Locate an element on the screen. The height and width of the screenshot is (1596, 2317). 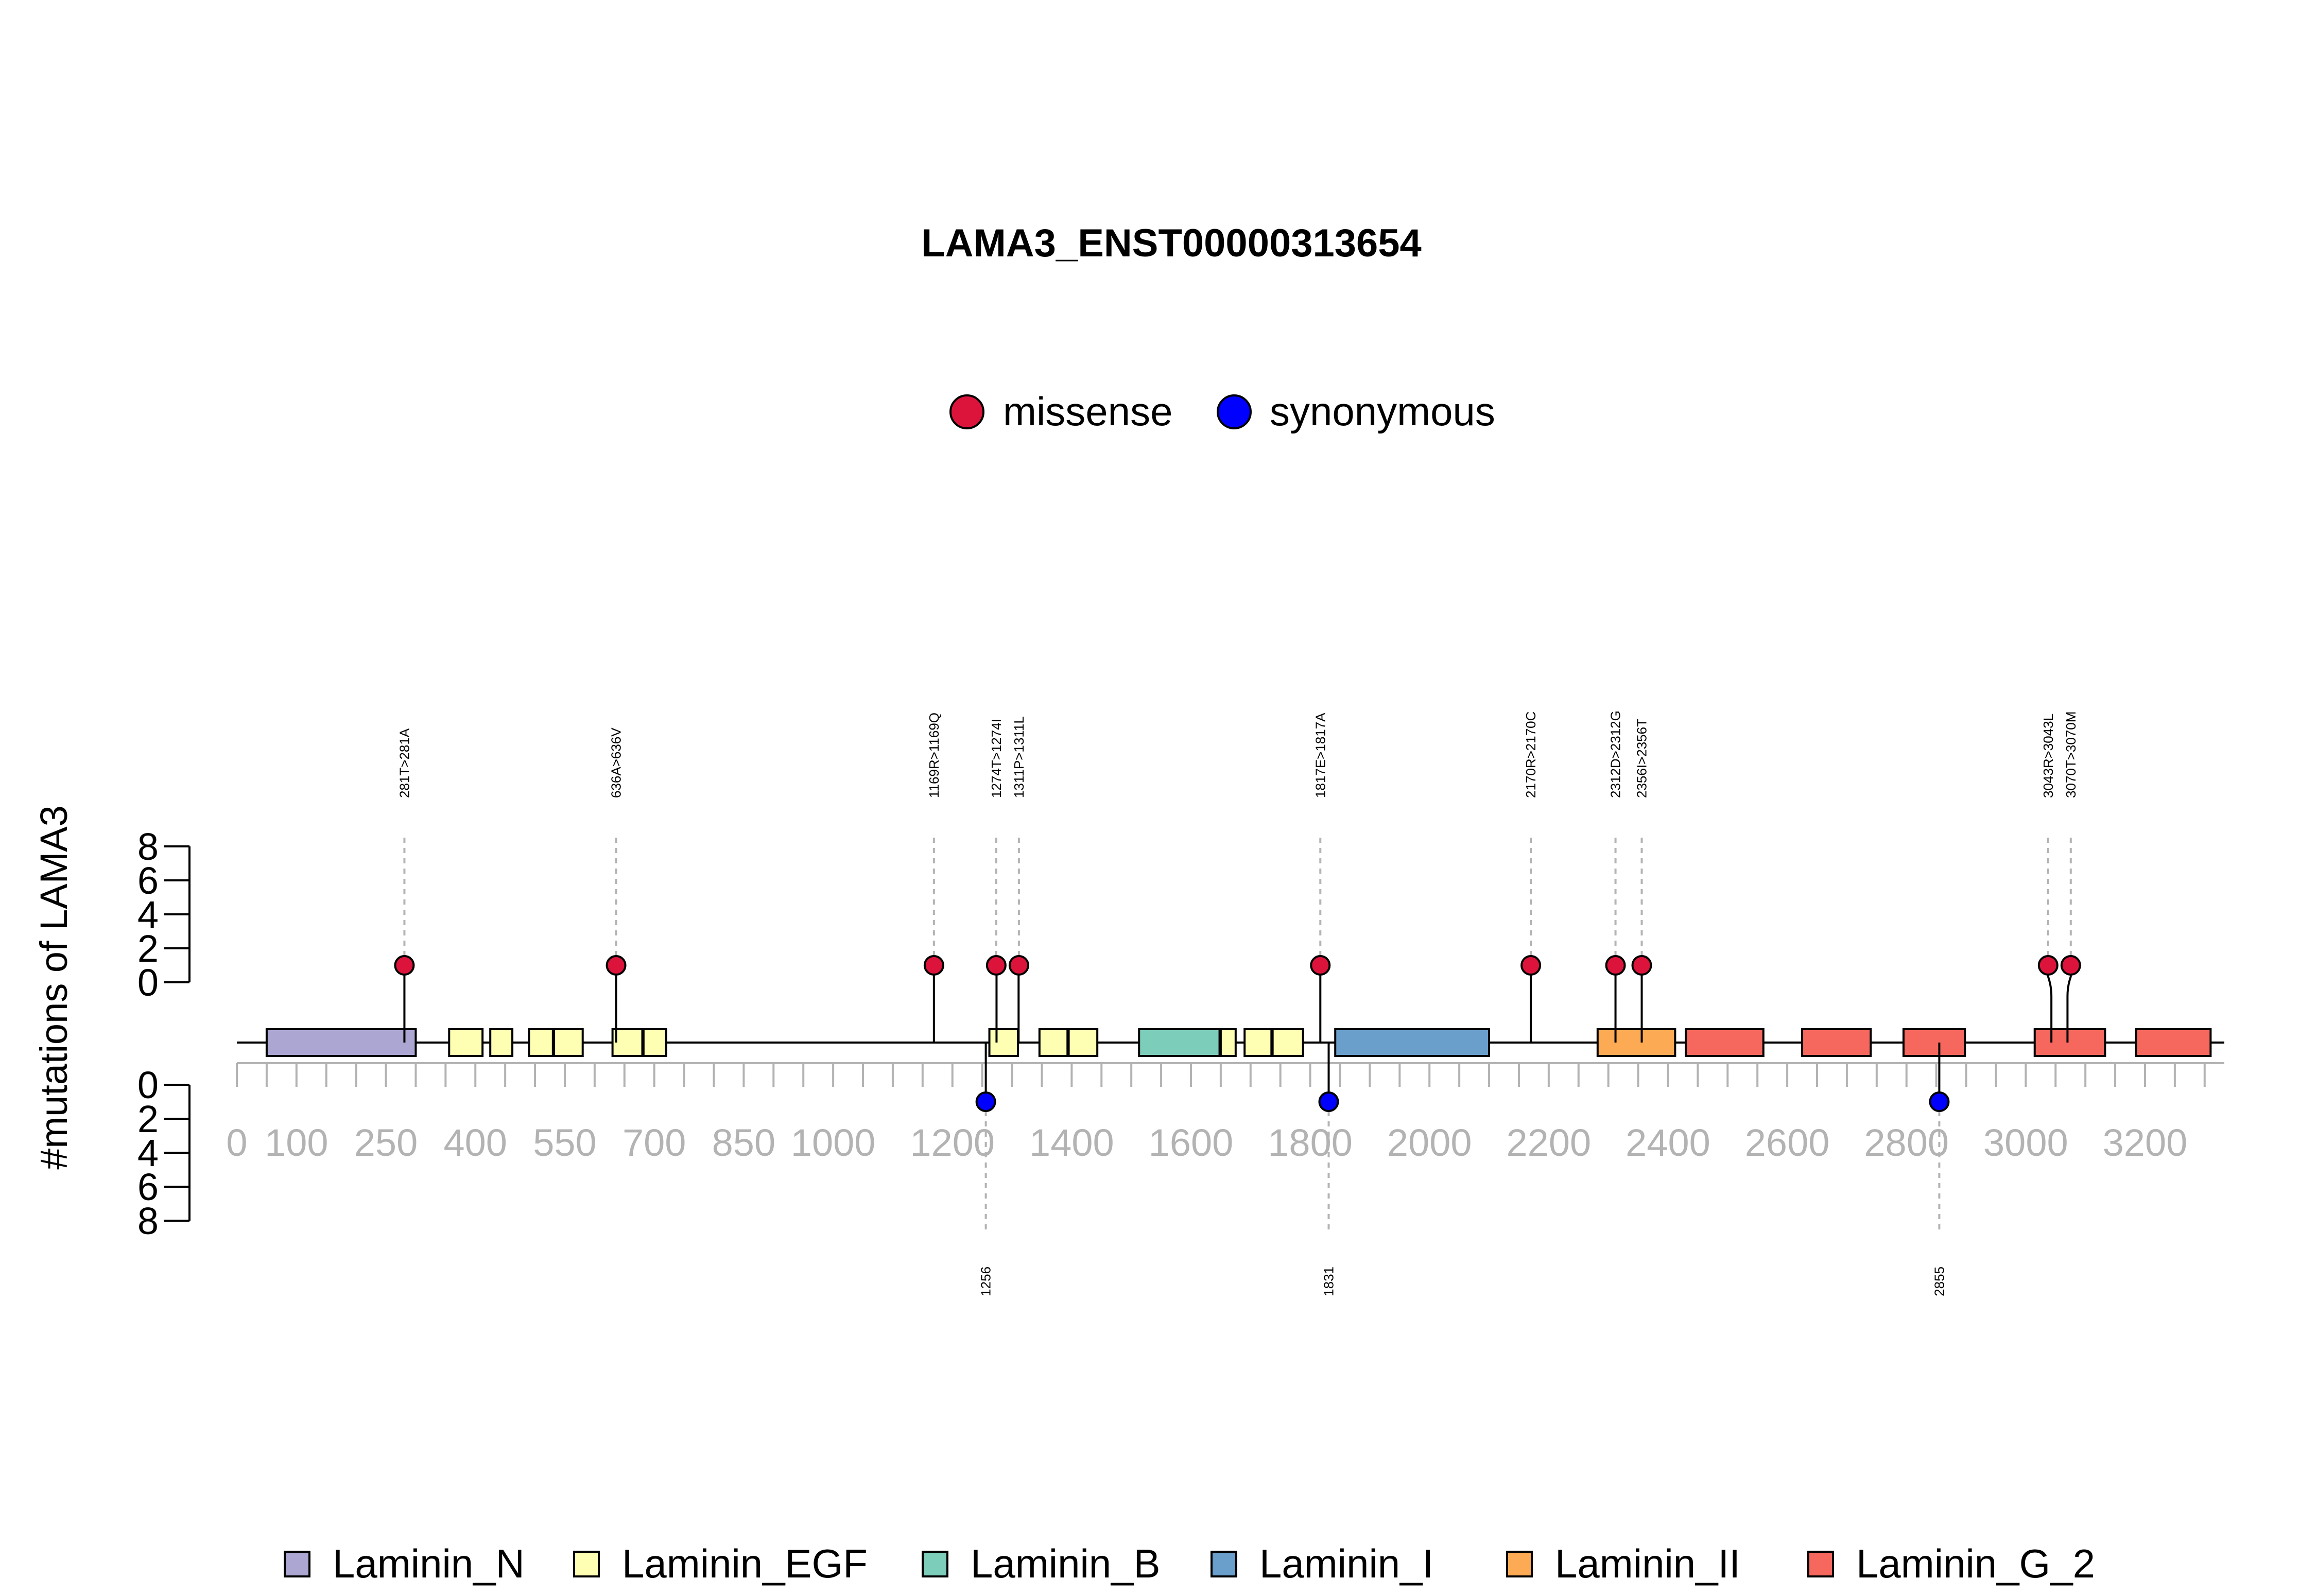
domain-Laminin_B is located at coordinates (1179, 1042).